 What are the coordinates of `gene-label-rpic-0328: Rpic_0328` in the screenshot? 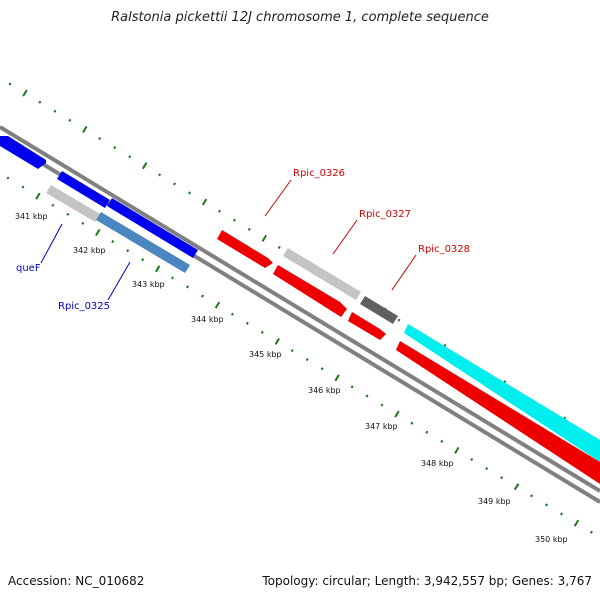 It's located at (444, 249).